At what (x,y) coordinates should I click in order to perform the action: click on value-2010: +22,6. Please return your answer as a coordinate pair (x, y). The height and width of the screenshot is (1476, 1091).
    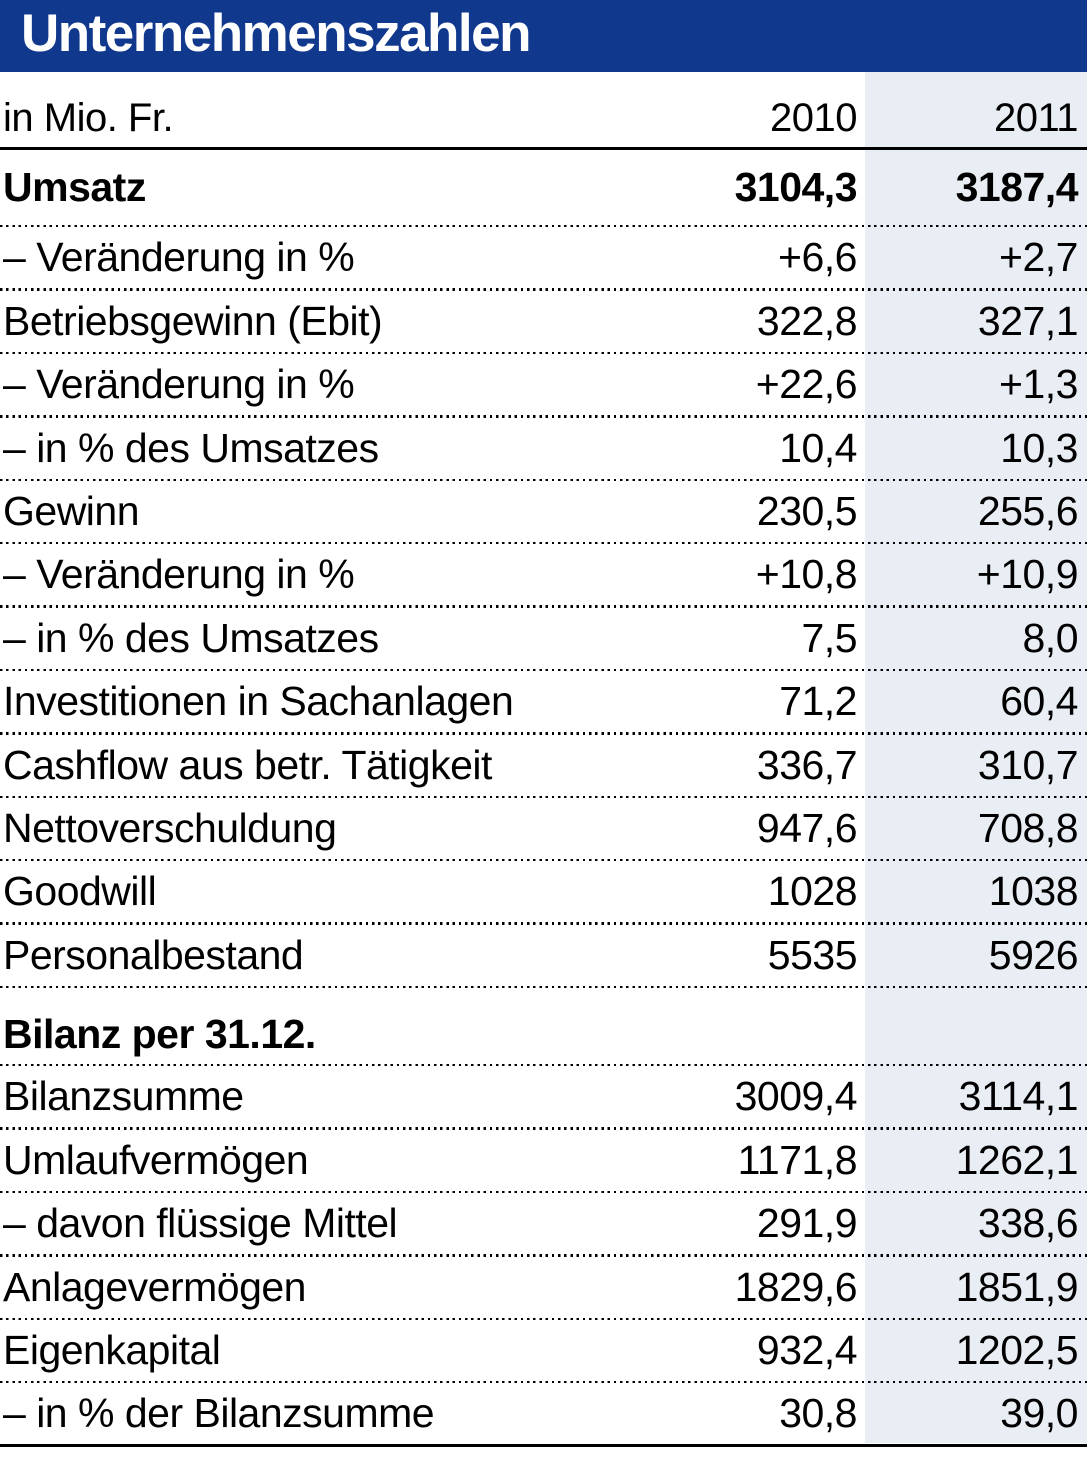
    Looking at the image, I should click on (806, 384).